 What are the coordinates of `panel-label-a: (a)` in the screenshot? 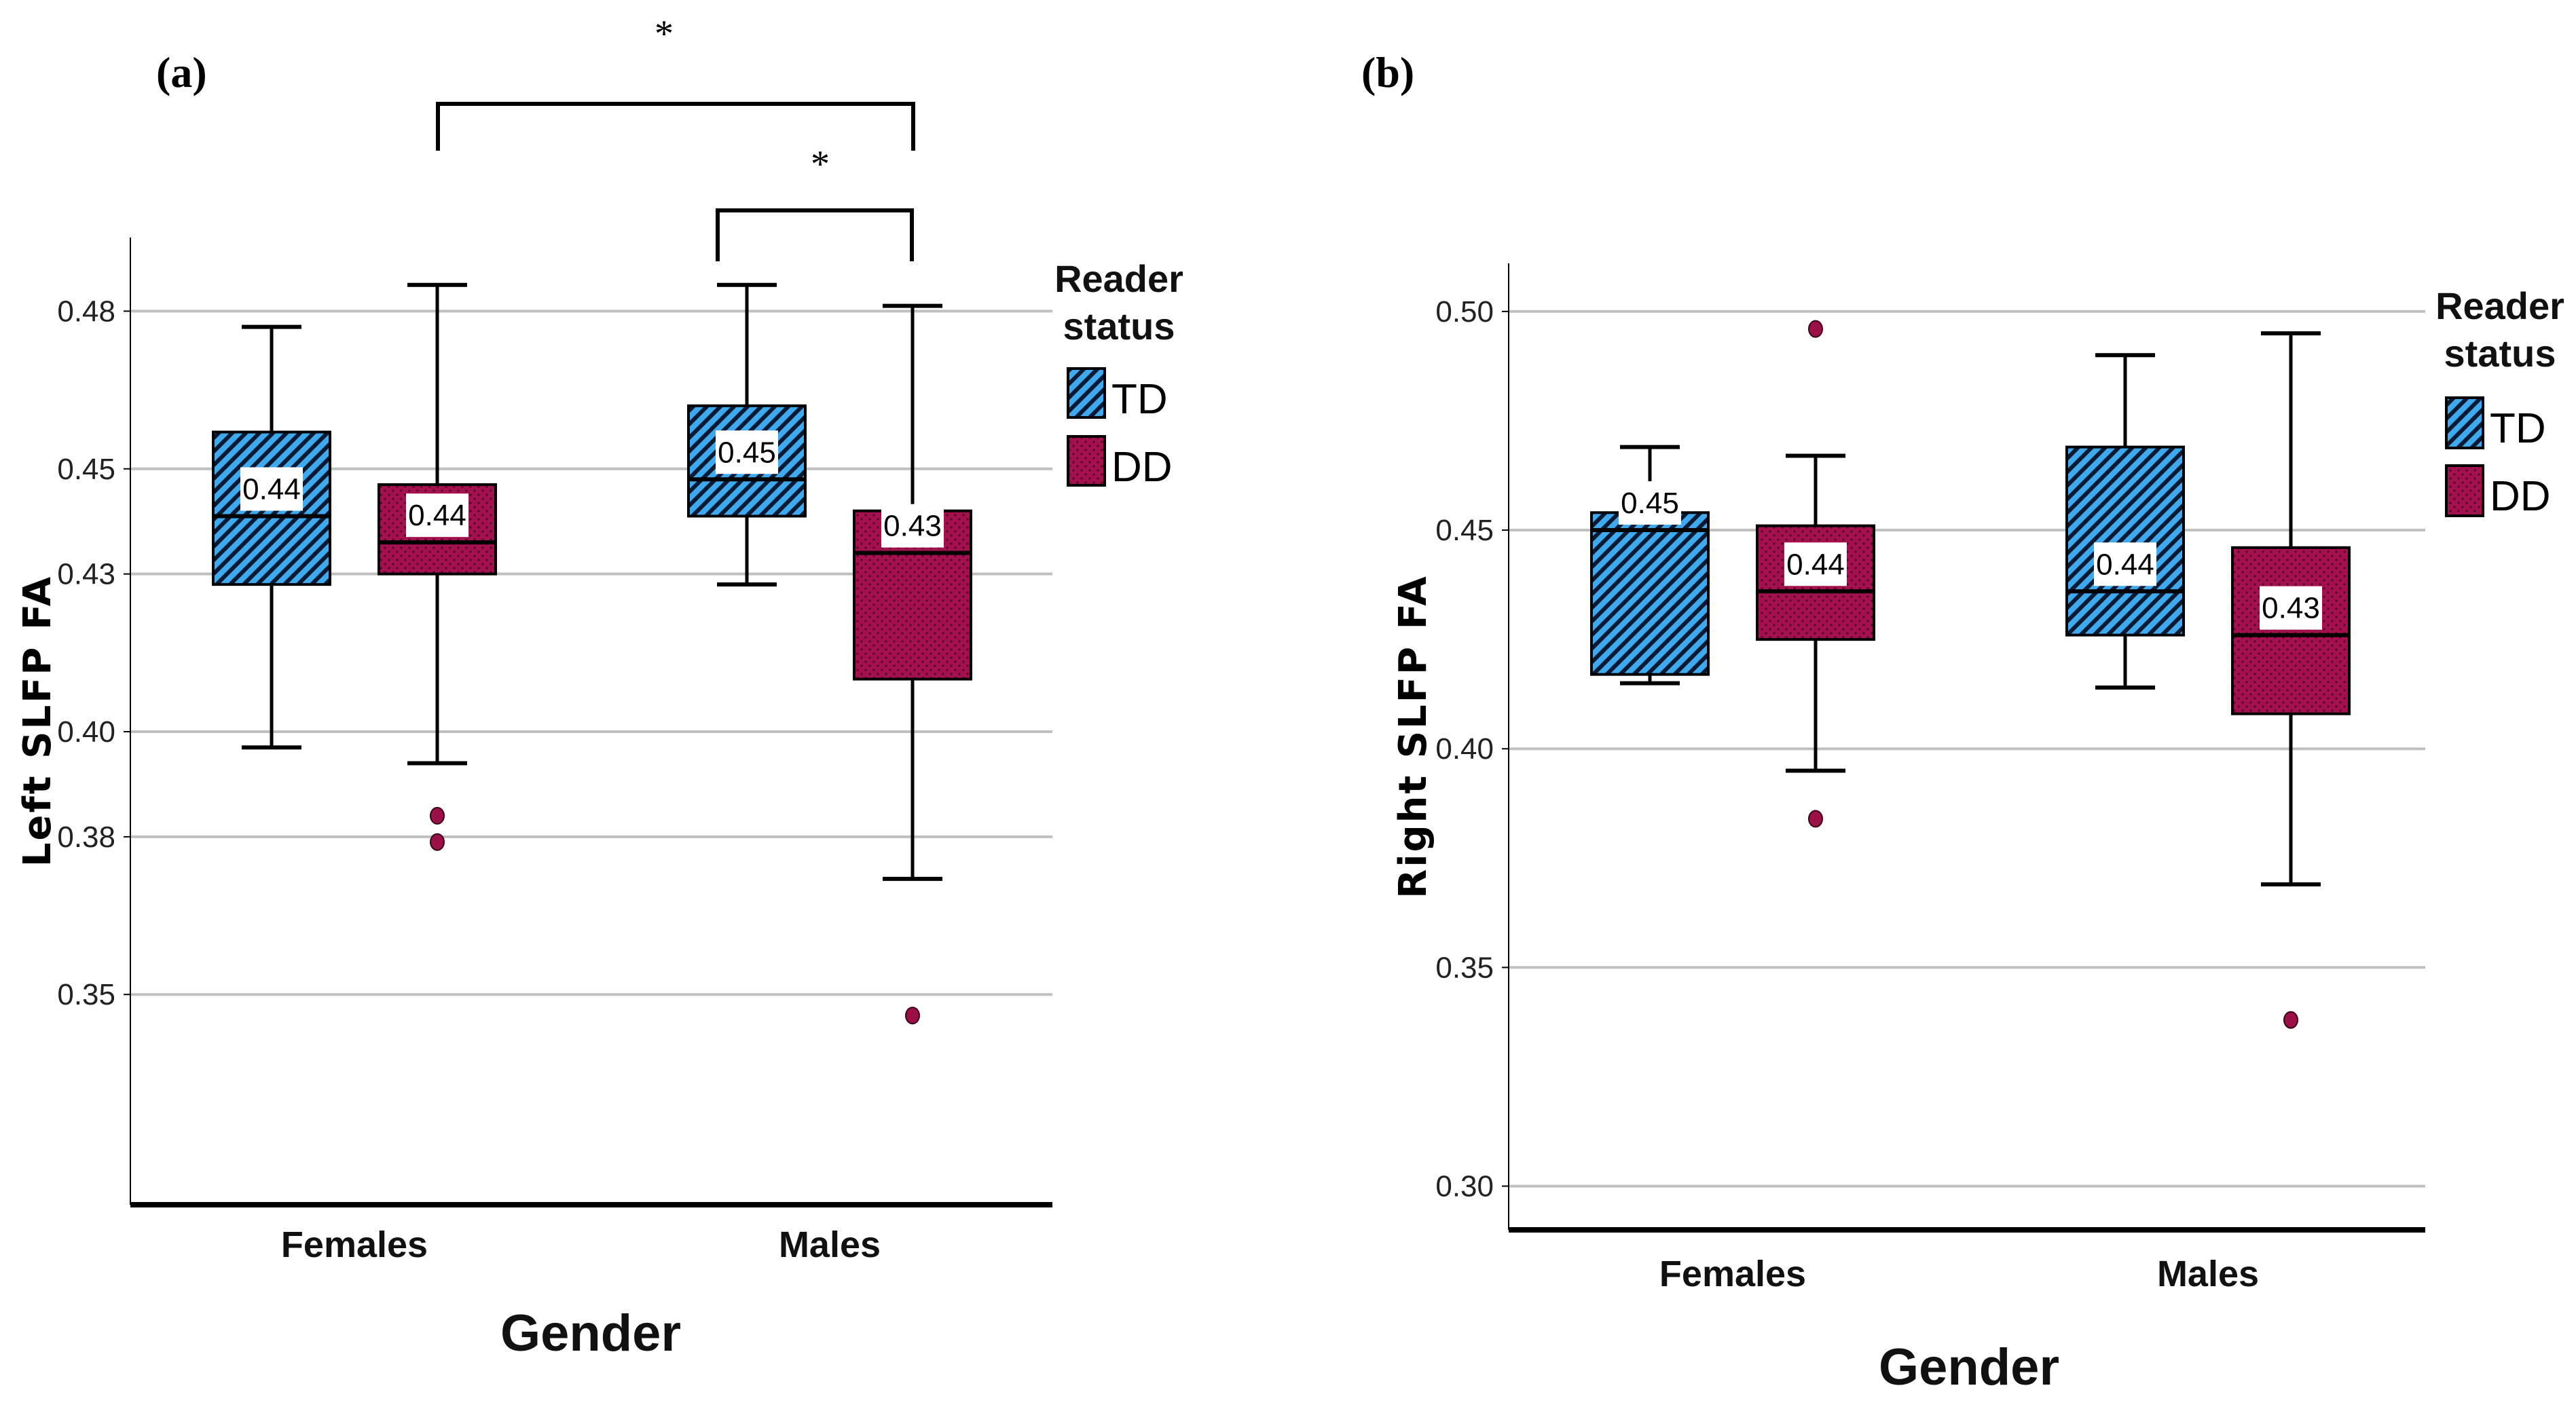 It's located at (181, 72).